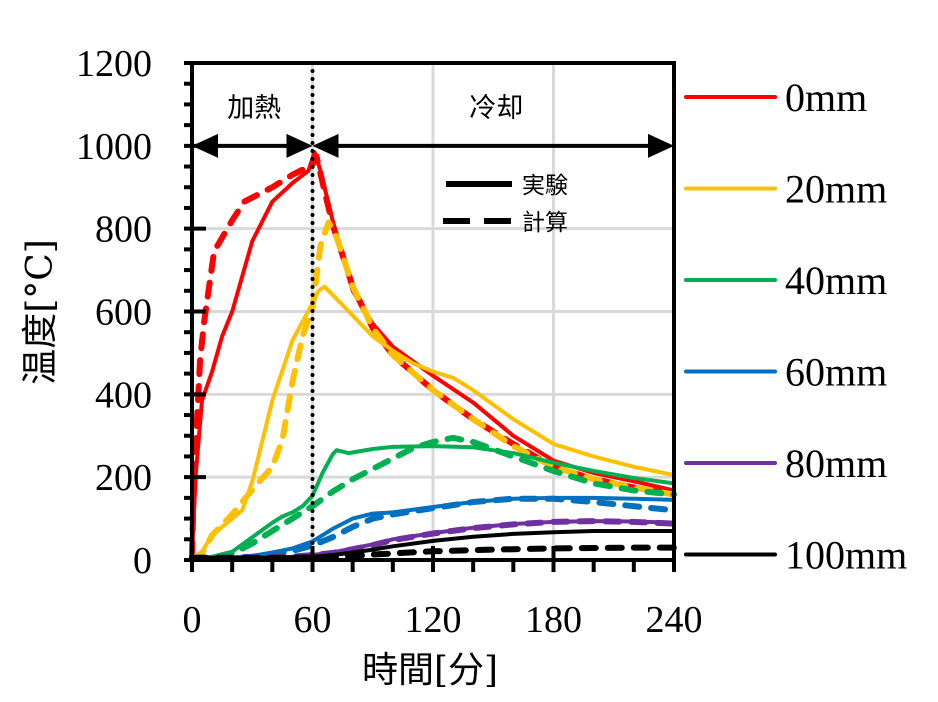  I want to click on y-tick-label: 0, so click(142, 561).